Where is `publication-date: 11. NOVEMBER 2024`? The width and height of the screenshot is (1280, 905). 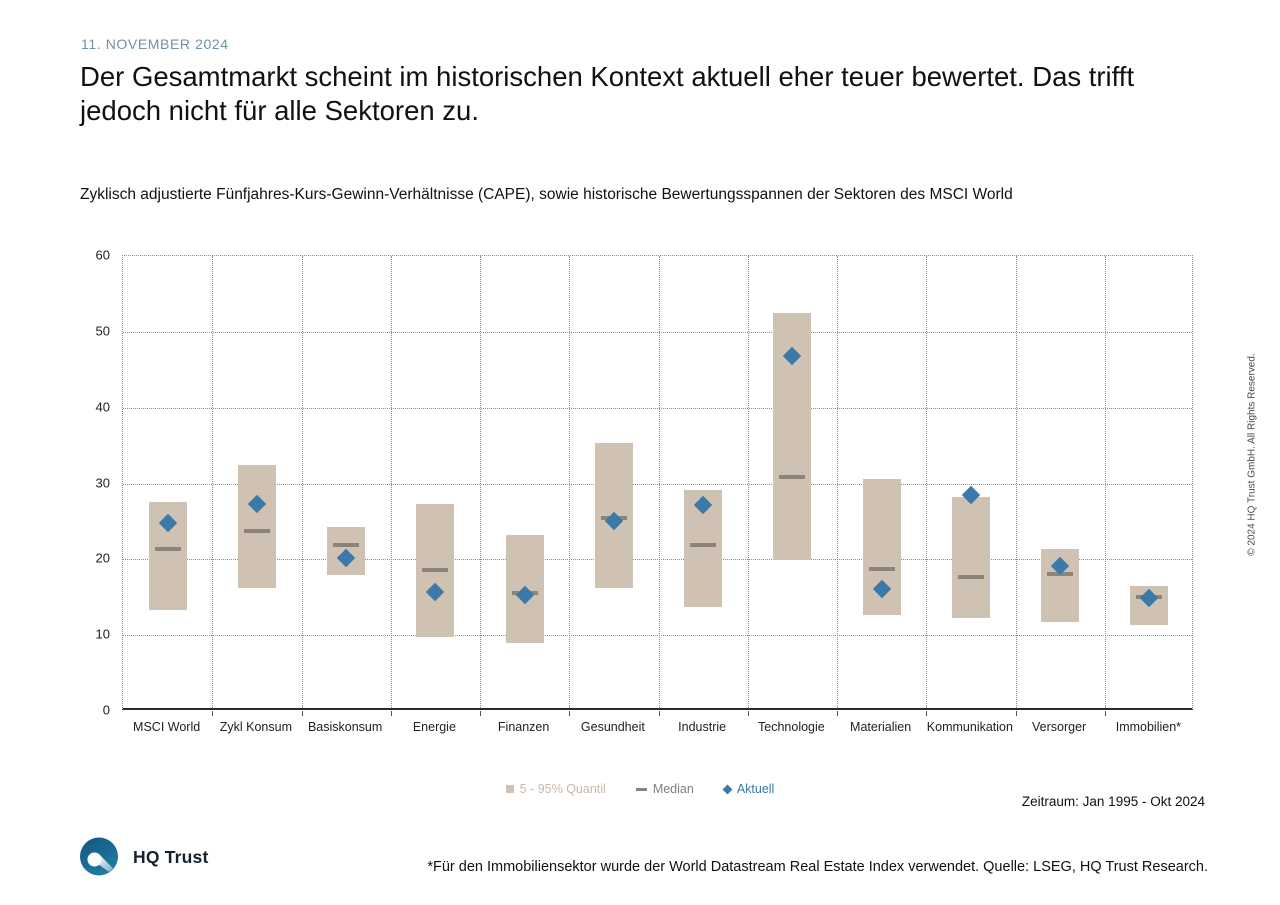
publication-date: 11. NOVEMBER 2024 is located at coordinates (155, 44).